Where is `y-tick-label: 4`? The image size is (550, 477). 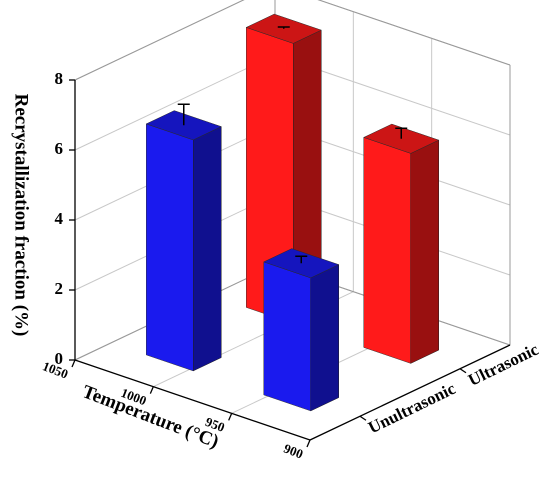
y-tick-label: 4 is located at coordinates (59, 218).